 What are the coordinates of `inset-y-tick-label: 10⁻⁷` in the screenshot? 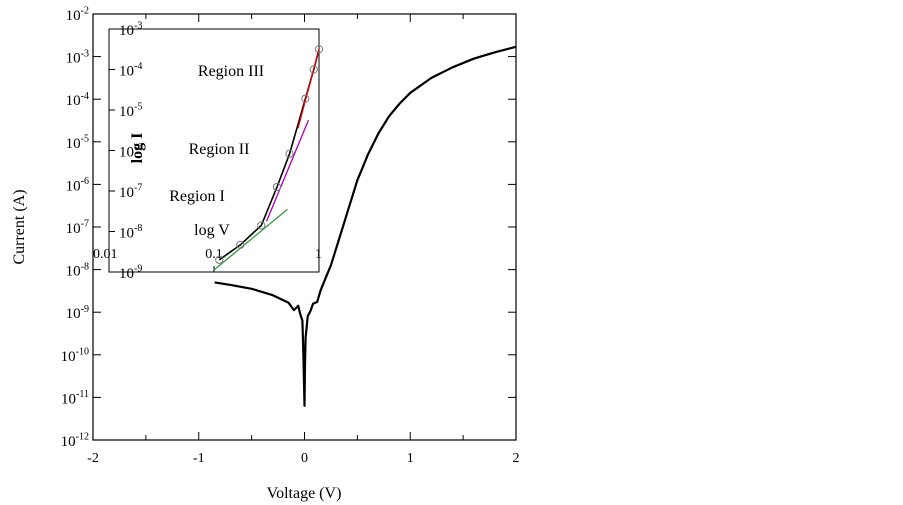 It's located at (130, 192).